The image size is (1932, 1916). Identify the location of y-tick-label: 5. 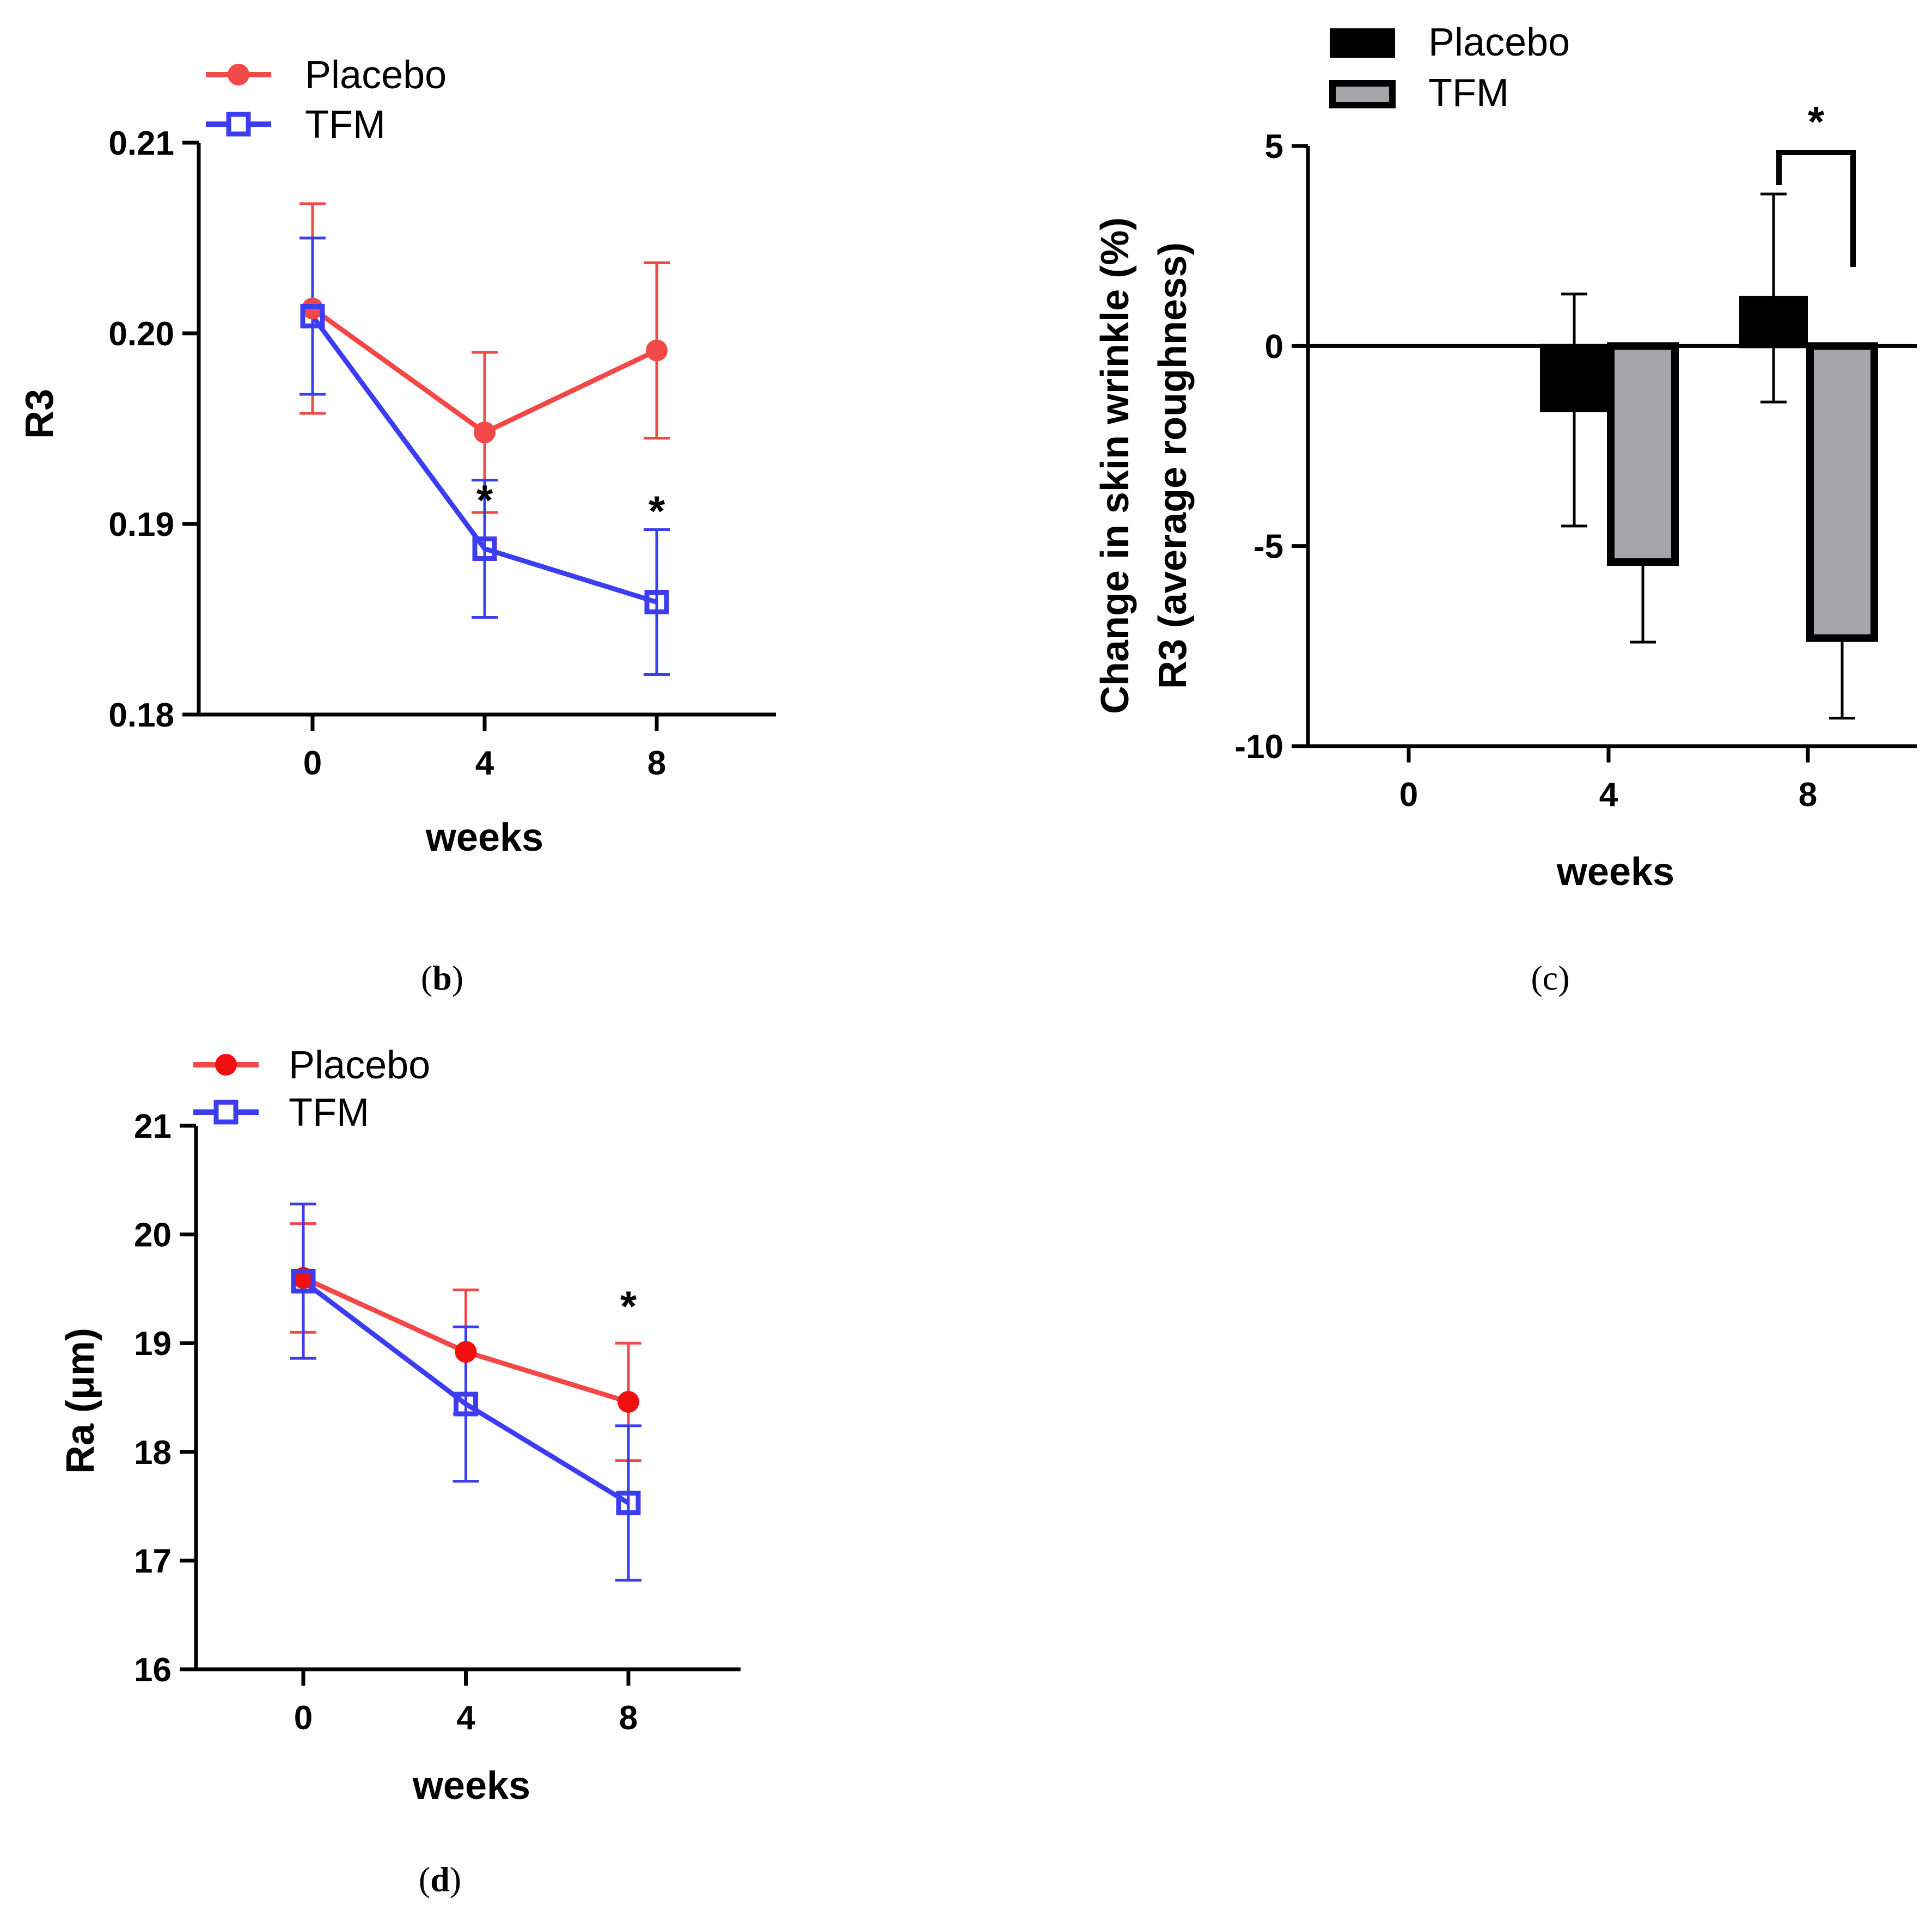
(1274, 147).